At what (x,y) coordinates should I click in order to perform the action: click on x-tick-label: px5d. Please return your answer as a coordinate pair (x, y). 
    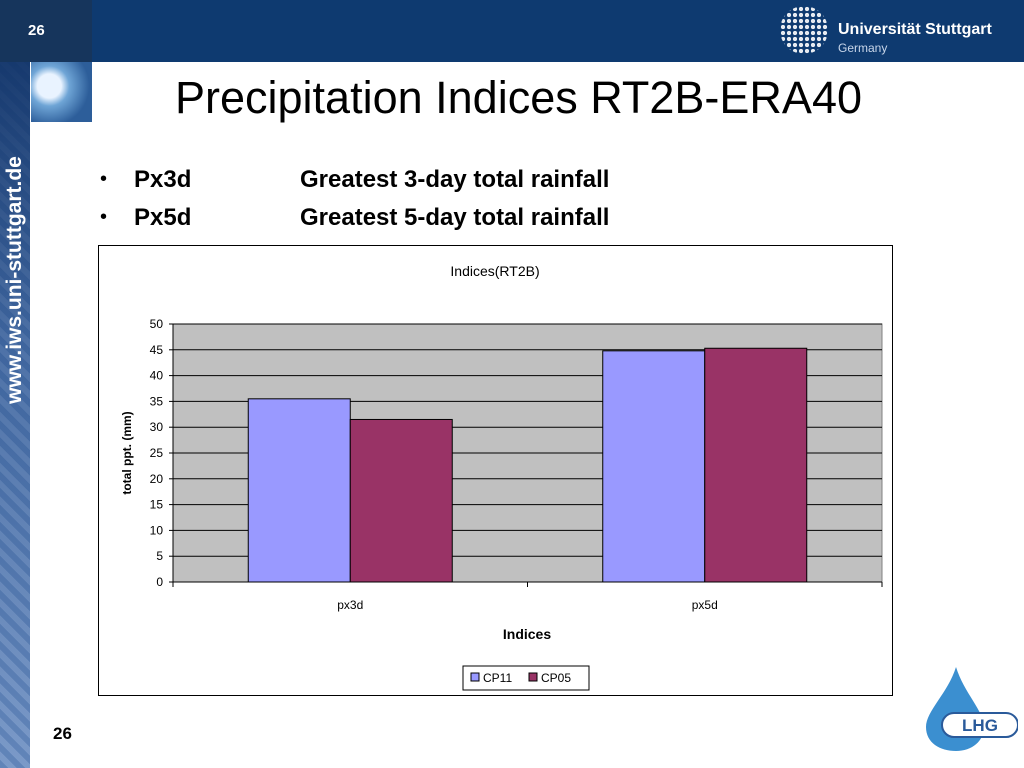
    Looking at the image, I should click on (705, 605).